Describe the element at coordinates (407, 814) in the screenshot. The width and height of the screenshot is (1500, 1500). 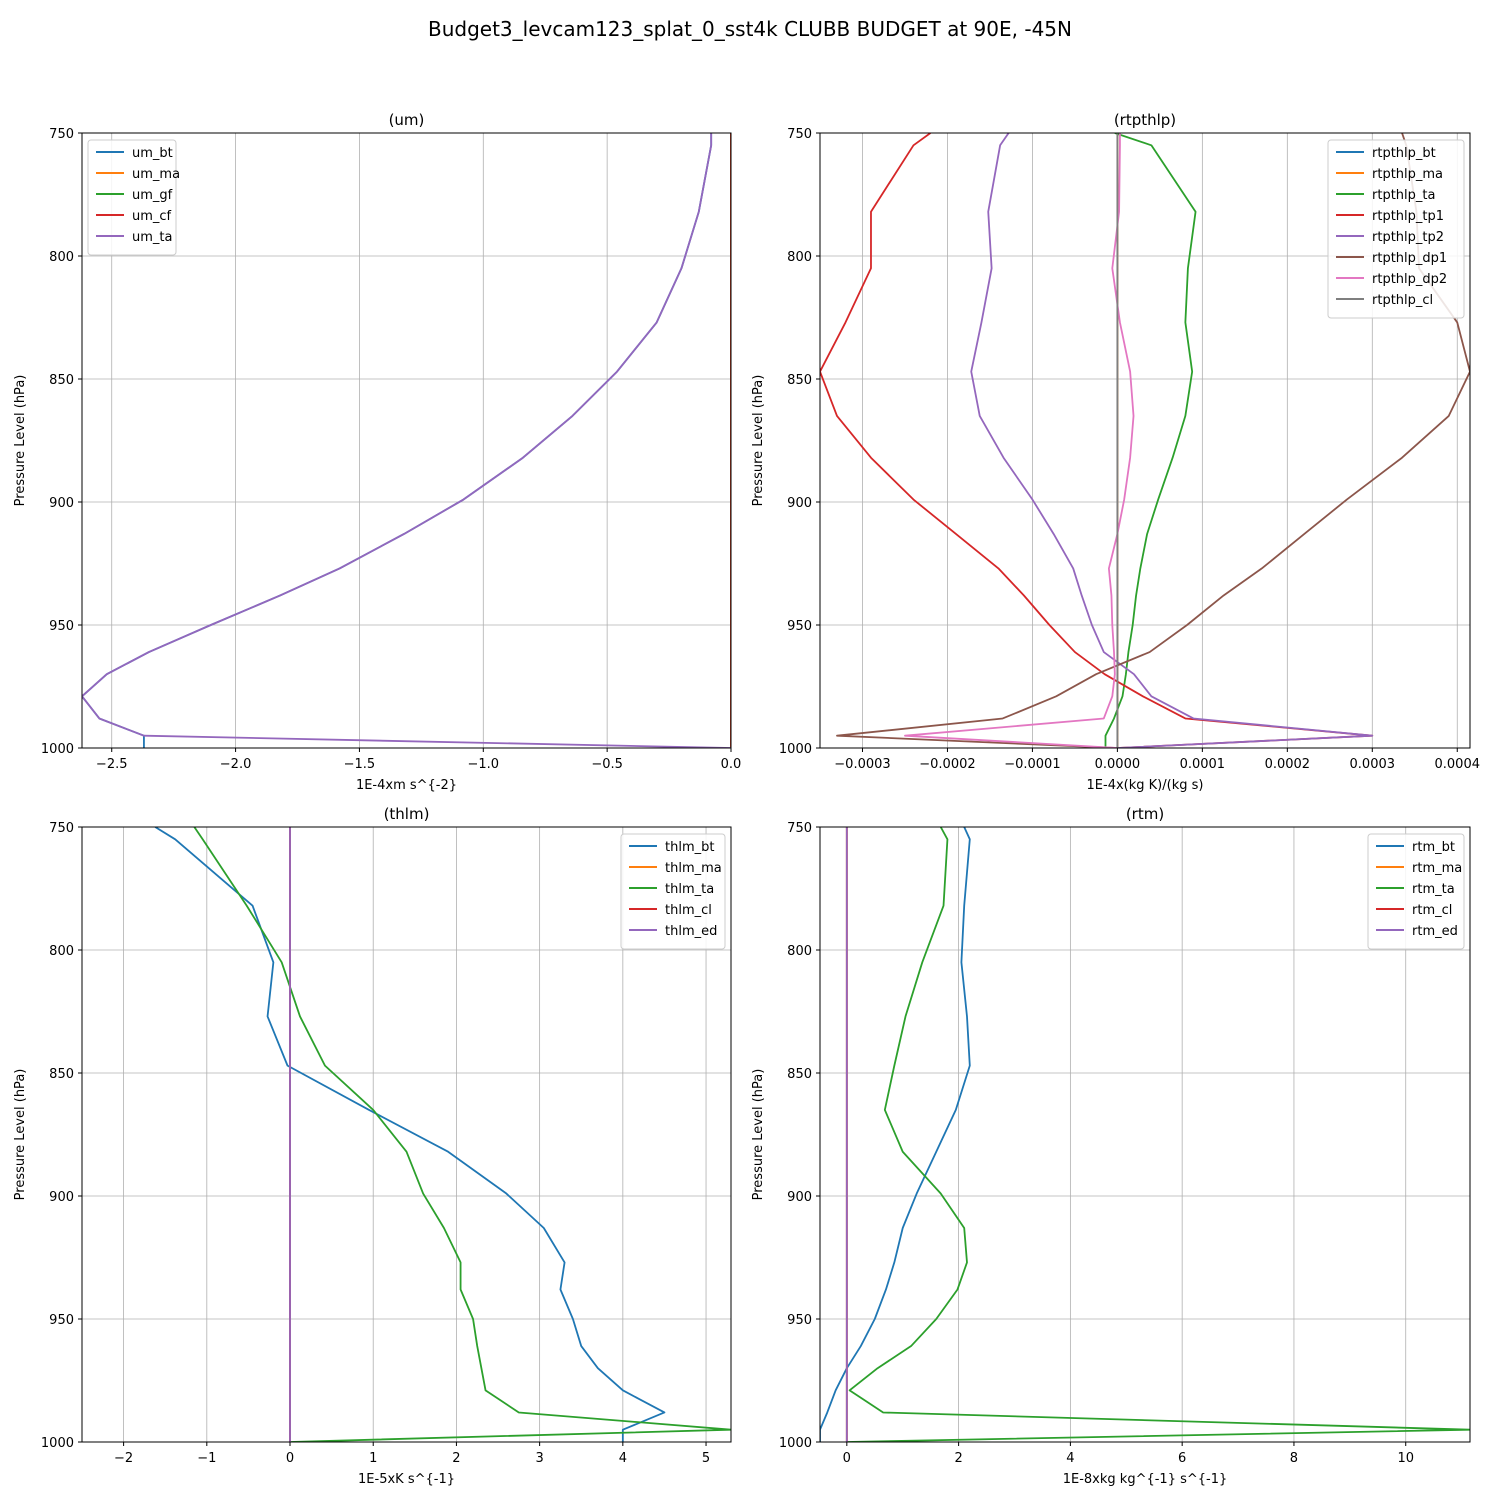
I see `panel-title: (thlm)` at that location.